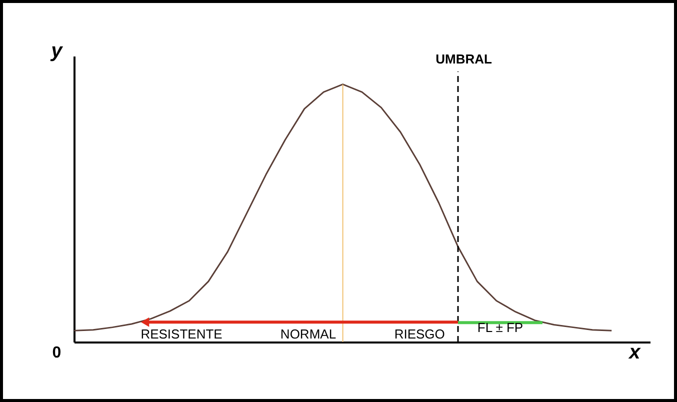  I want to click on annotation: RESISTENTE, so click(181, 334).